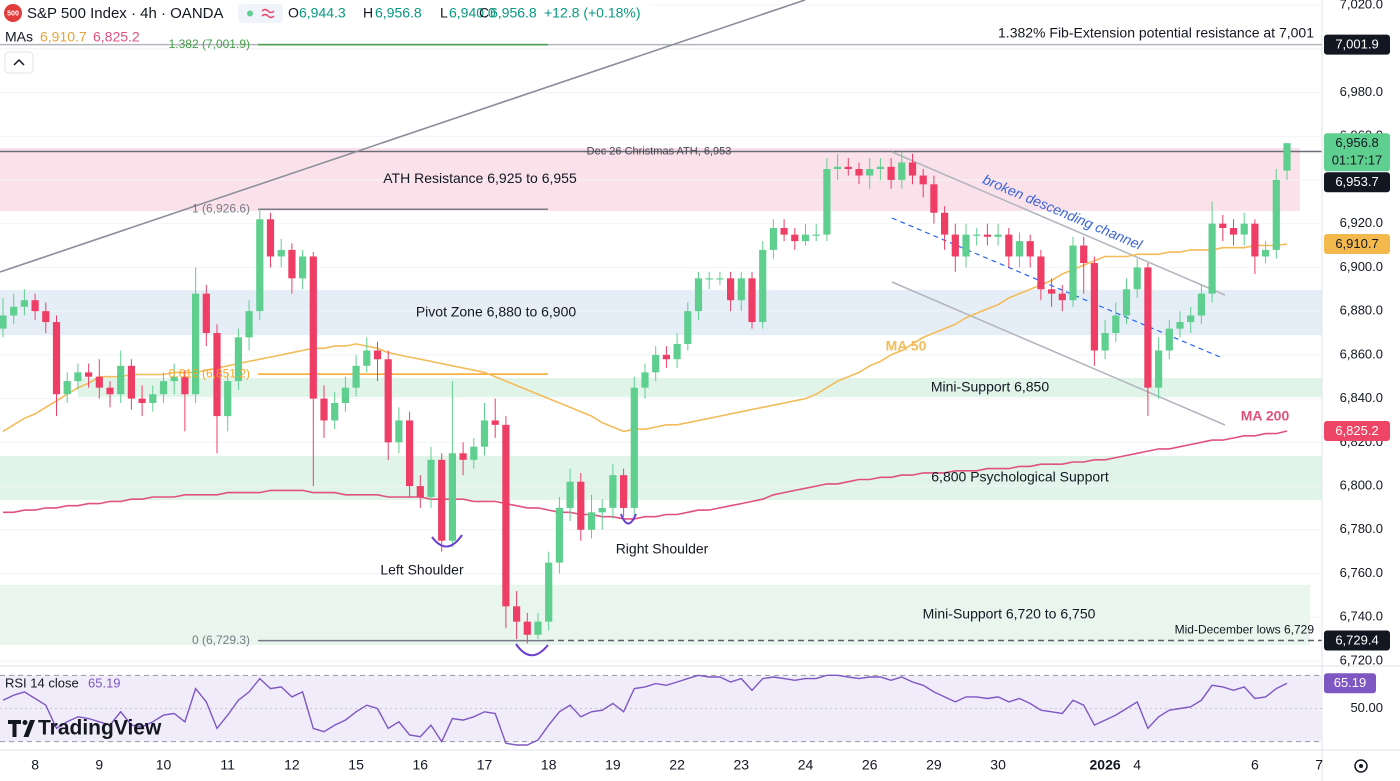 The width and height of the screenshot is (1400, 781). What do you see at coordinates (1265, 416) in the screenshot?
I see `ma-label: MA 200` at bounding box center [1265, 416].